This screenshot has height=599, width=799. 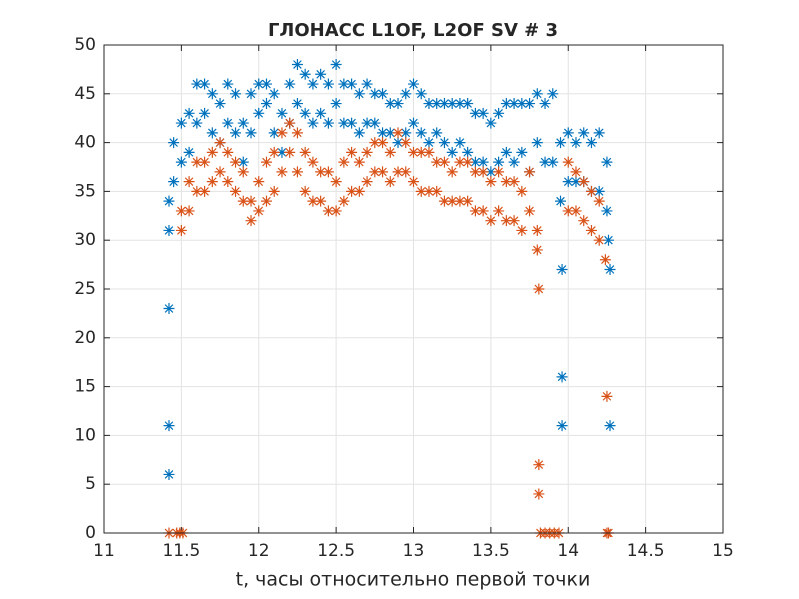 What do you see at coordinates (90, 484) in the screenshot?
I see `y-tick-label: 5` at bounding box center [90, 484].